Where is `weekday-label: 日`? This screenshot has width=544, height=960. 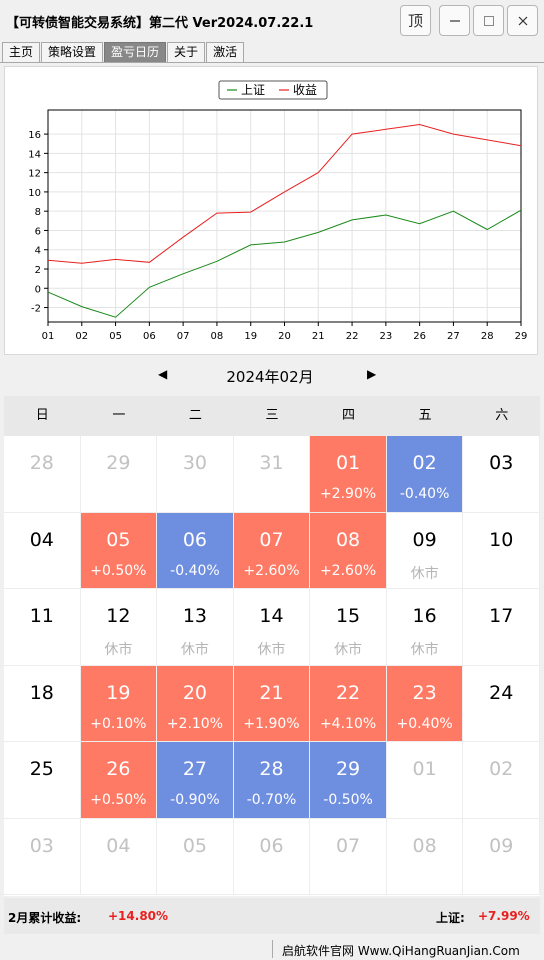
weekday-label: 日 is located at coordinates (42, 415).